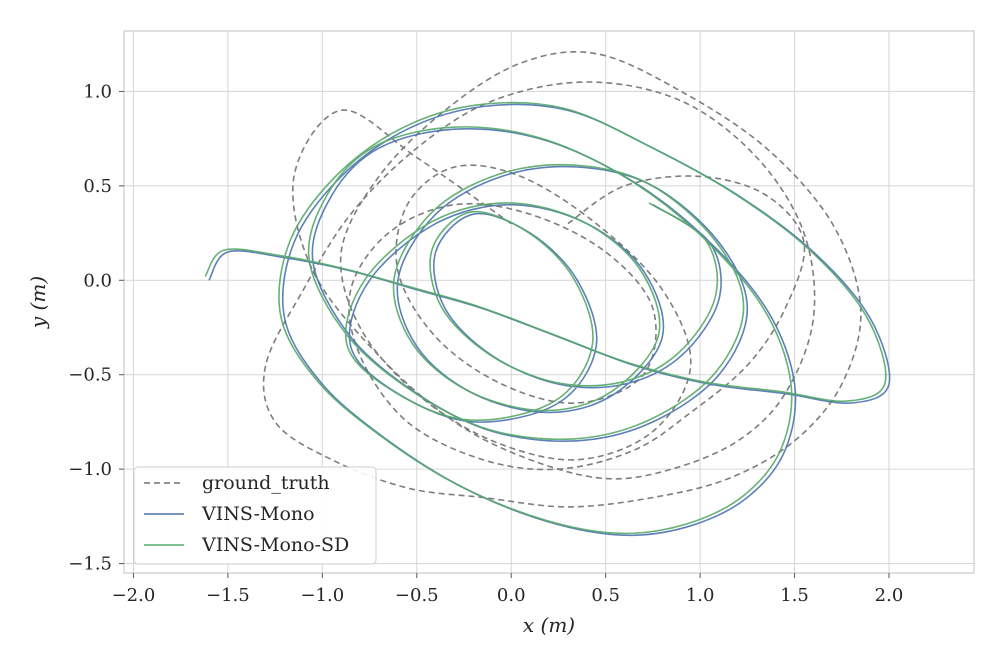 This screenshot has width=1005, height=662. I want to click on x-tick-label: 2.0, so click(889, 595).